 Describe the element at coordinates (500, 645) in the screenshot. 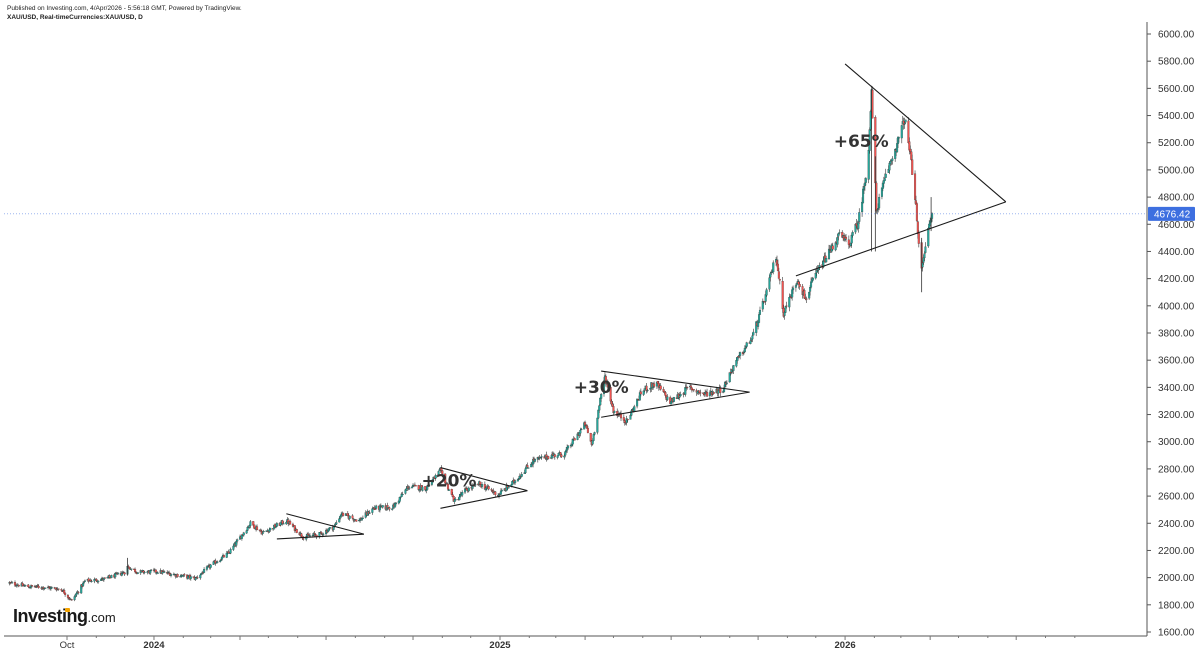

I see `x-tick-label: 2025` at that location.